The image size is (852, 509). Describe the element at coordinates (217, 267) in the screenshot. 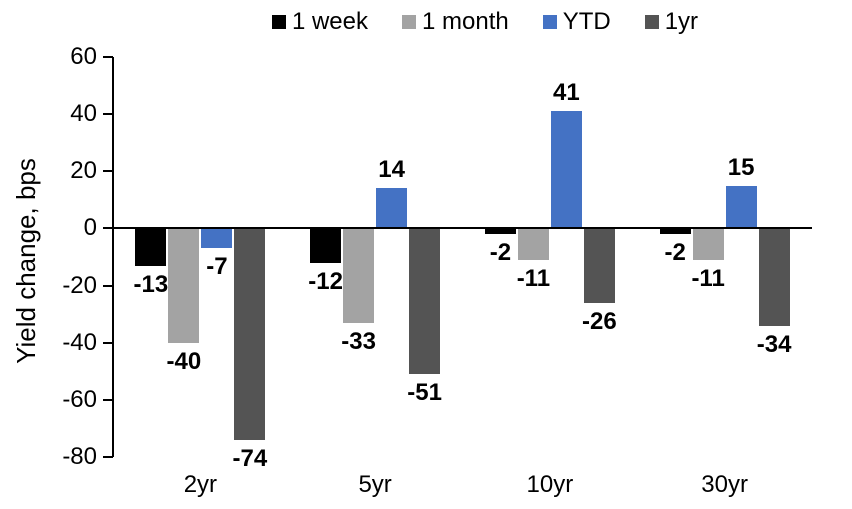

I see `bar-value-label: -7` at that location.